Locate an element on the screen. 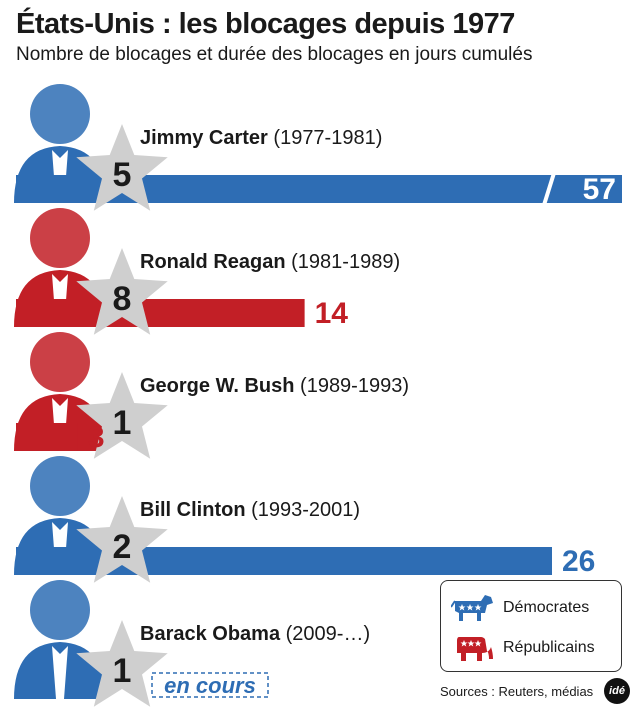 This screenshot has height=711, width=640. publisher-logo: idé is located at coordinates (617, 691).